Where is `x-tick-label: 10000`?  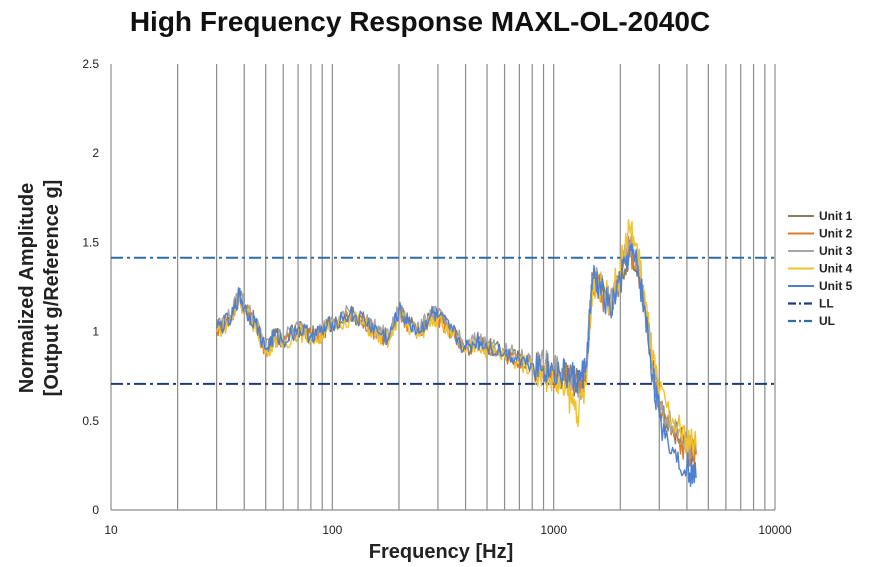 x-tick-label: 10000 is located at coordinates (775, 530).